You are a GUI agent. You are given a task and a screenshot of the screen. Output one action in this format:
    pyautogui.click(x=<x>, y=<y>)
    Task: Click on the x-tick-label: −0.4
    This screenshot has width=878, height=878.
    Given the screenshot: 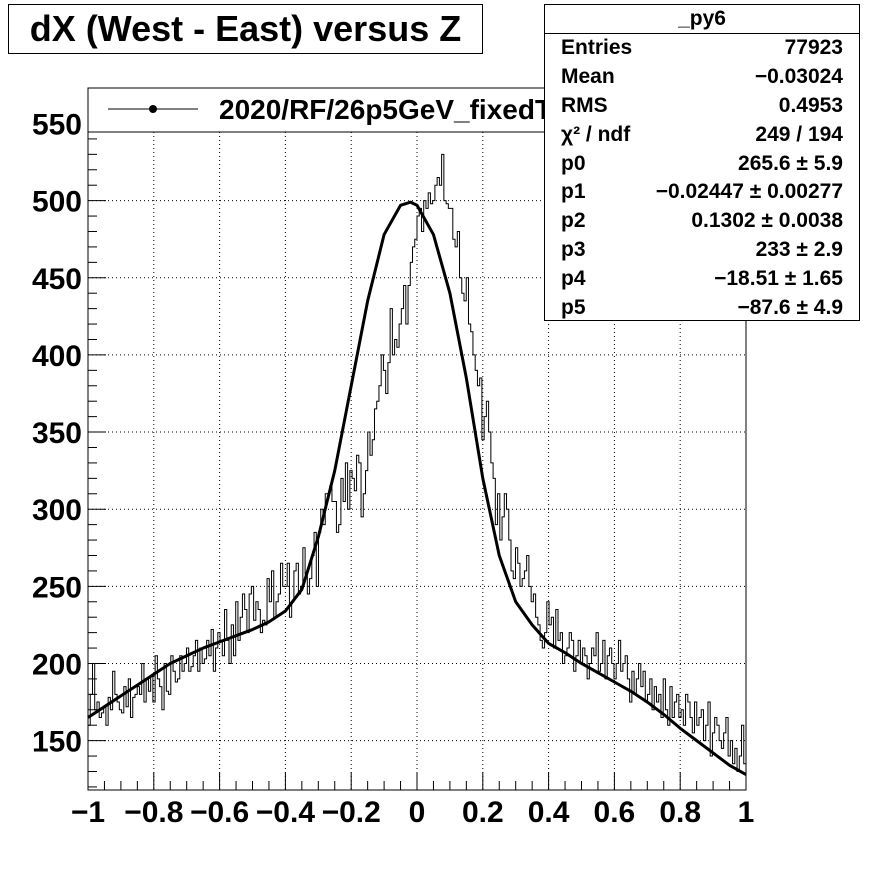 What is the action you would take?
    pyautogui.click(x=286, y=812)
    